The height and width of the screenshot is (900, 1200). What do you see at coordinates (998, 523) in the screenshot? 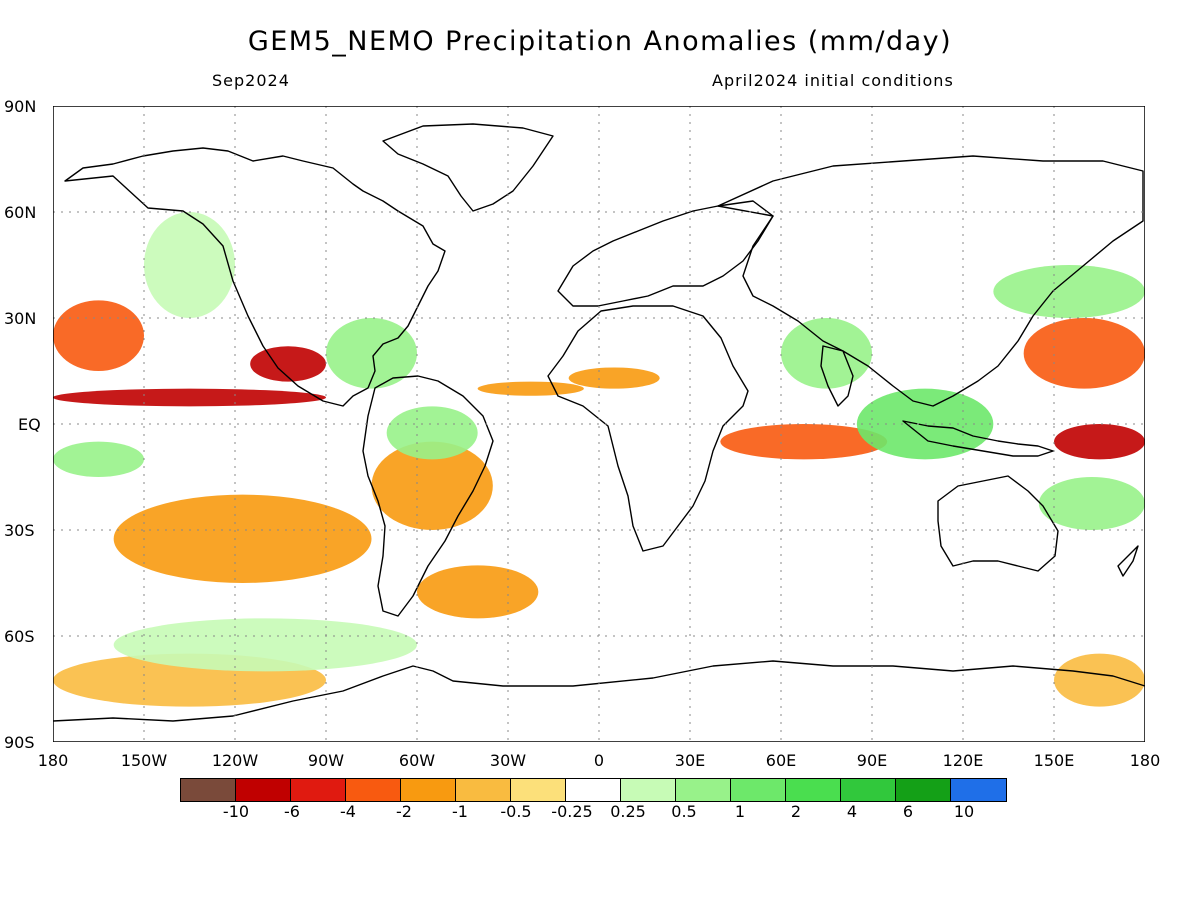
I see `australia-coast` at bounding box center [998, 523].